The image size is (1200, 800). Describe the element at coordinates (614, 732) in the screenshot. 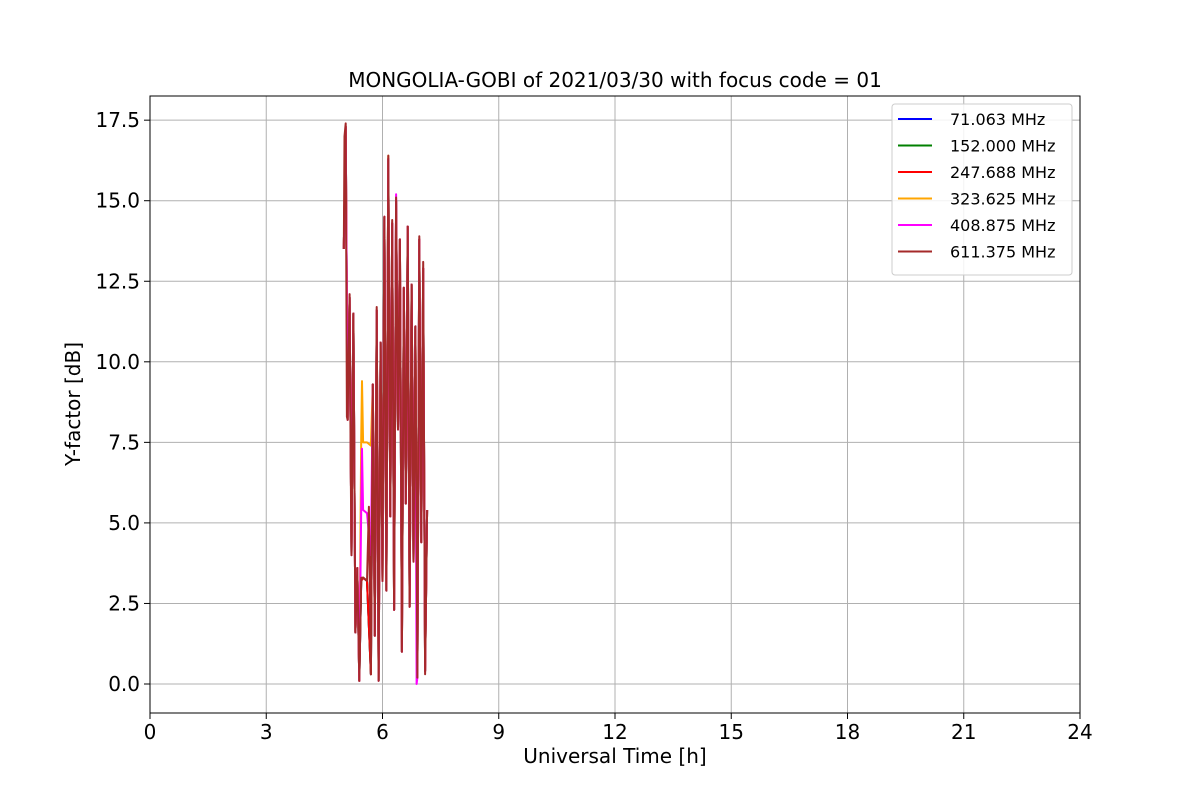

I see `x-tick-label: 12` at that location.